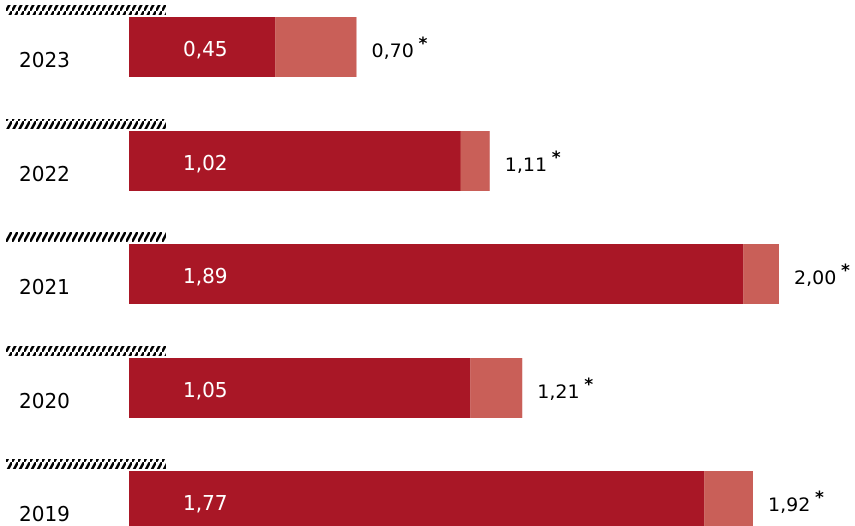 The image size is (855, 526). What do you see at coordinates (44, 401) in the screenshot?
I see `year-label-2020: 2020` at bounding box center [44, 401].